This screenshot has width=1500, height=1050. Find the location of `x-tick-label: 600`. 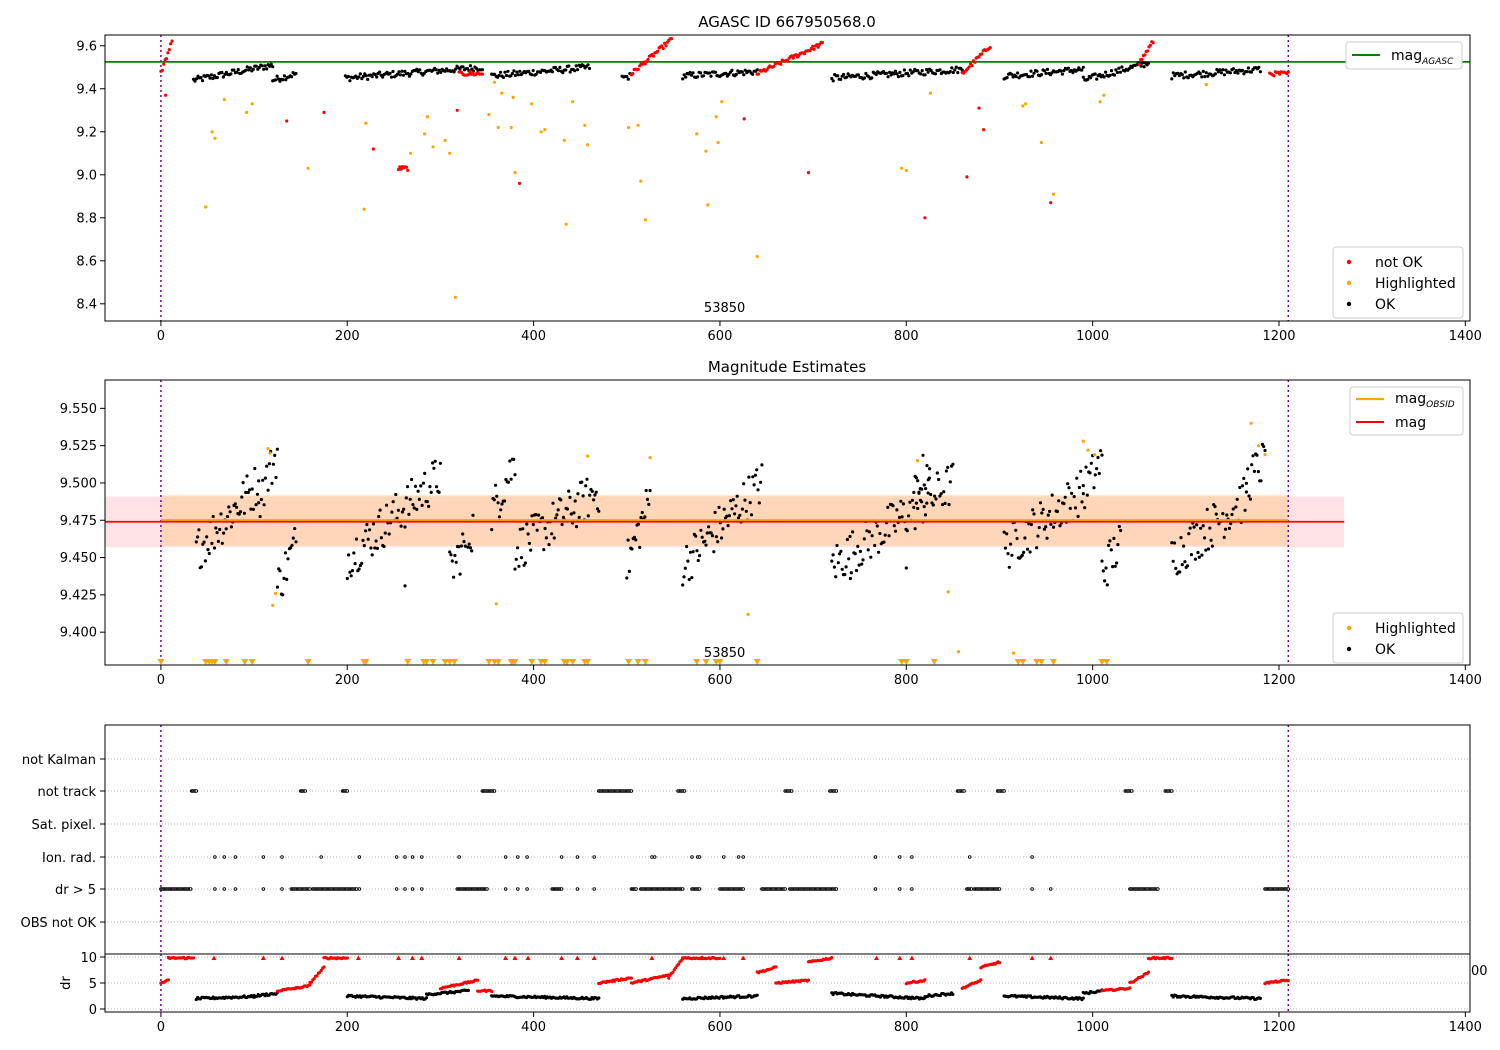

x-tick-label: 600 is located at coordinates (720, 1027).